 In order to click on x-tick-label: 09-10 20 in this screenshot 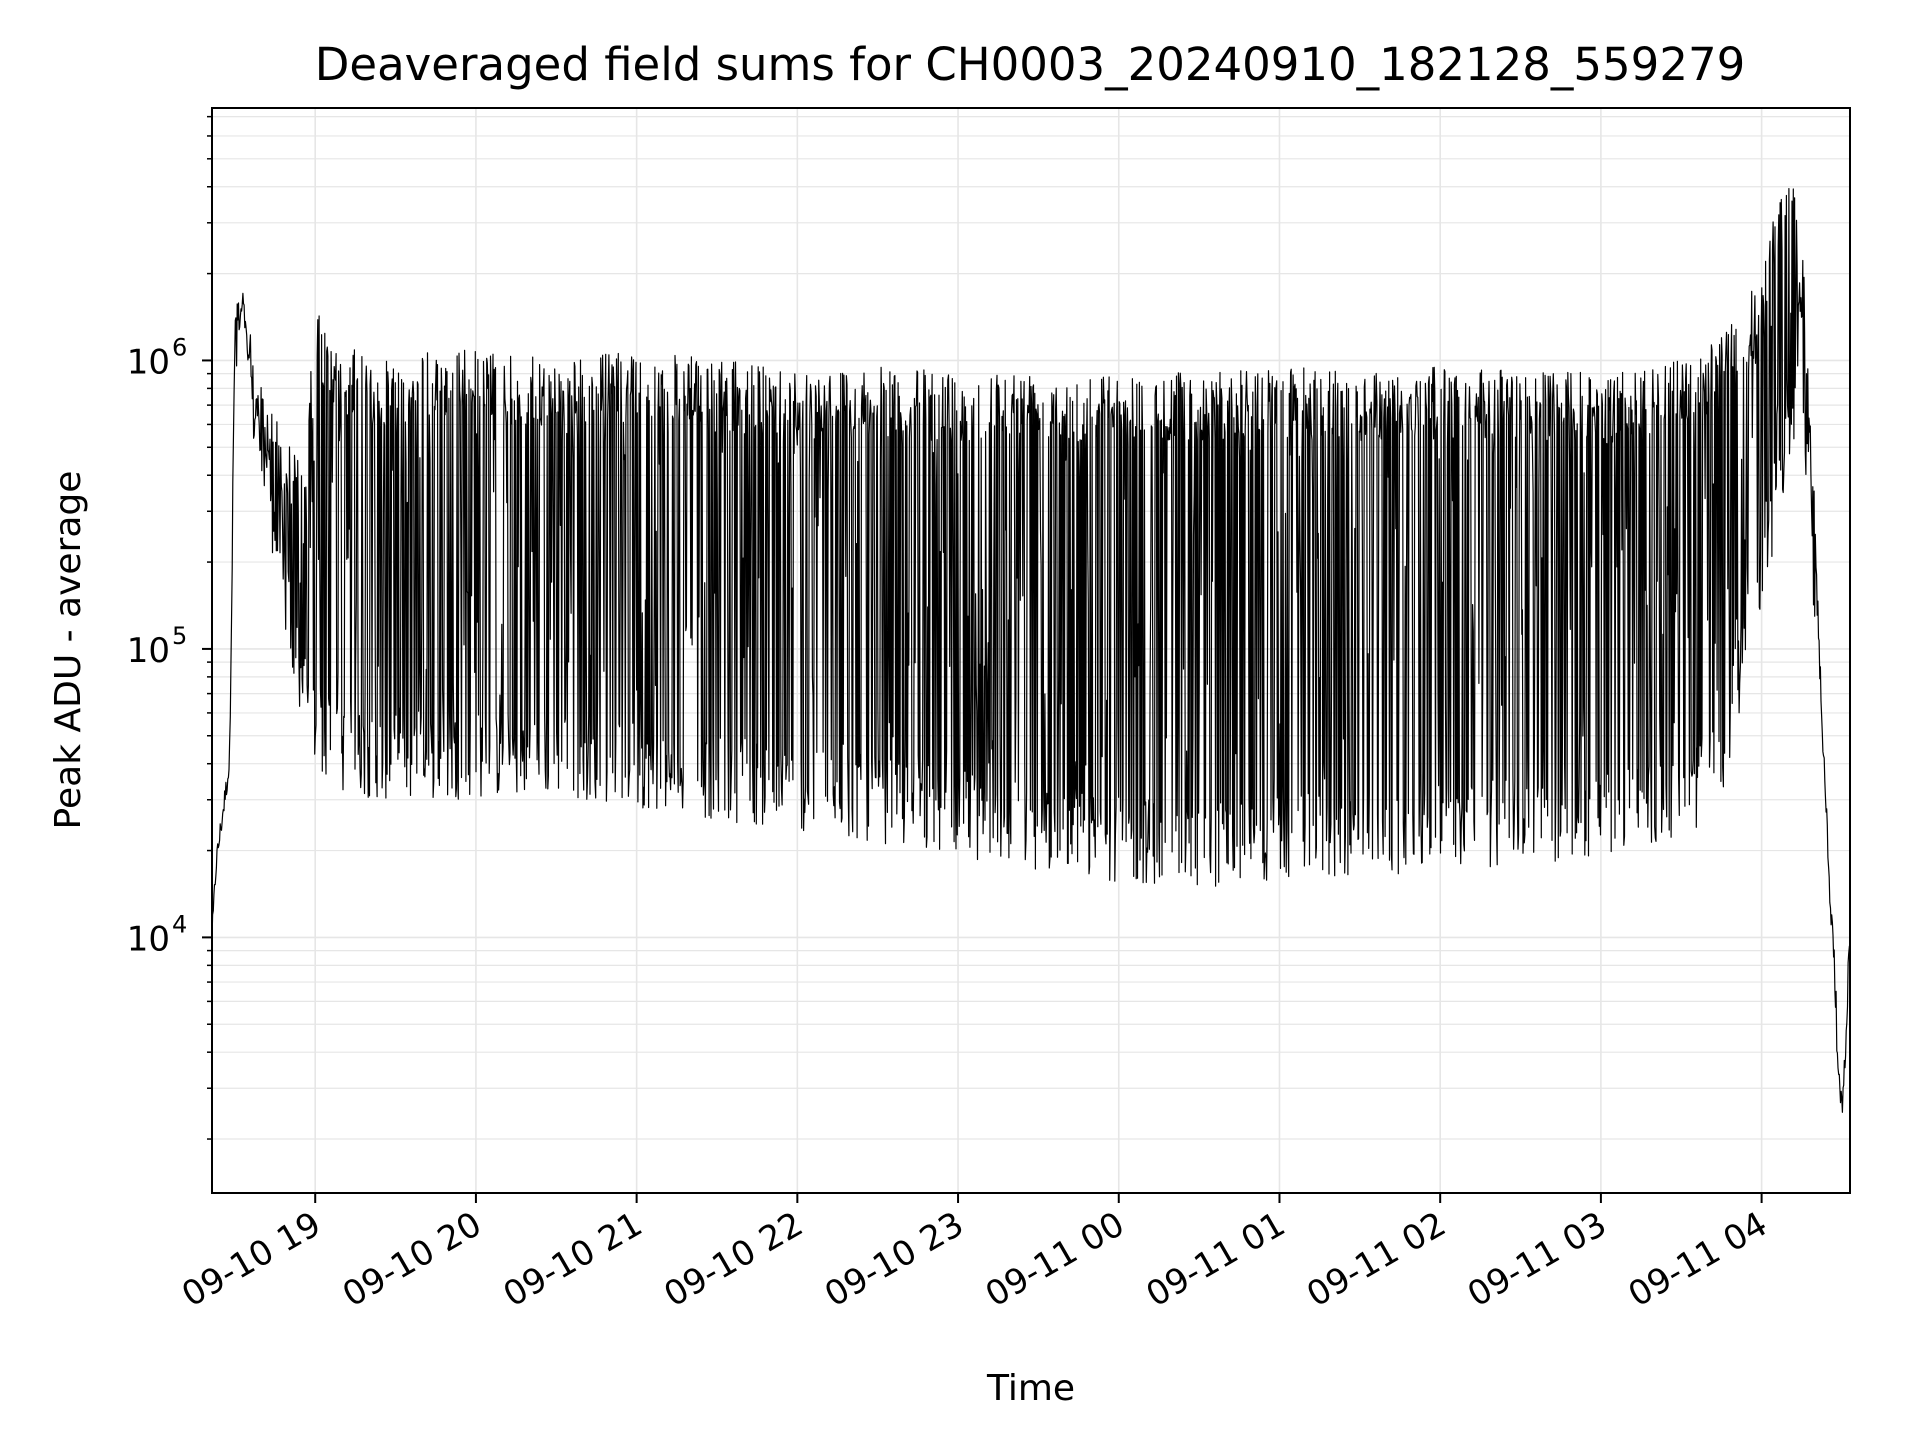, I will do `click(412, 1259)`.